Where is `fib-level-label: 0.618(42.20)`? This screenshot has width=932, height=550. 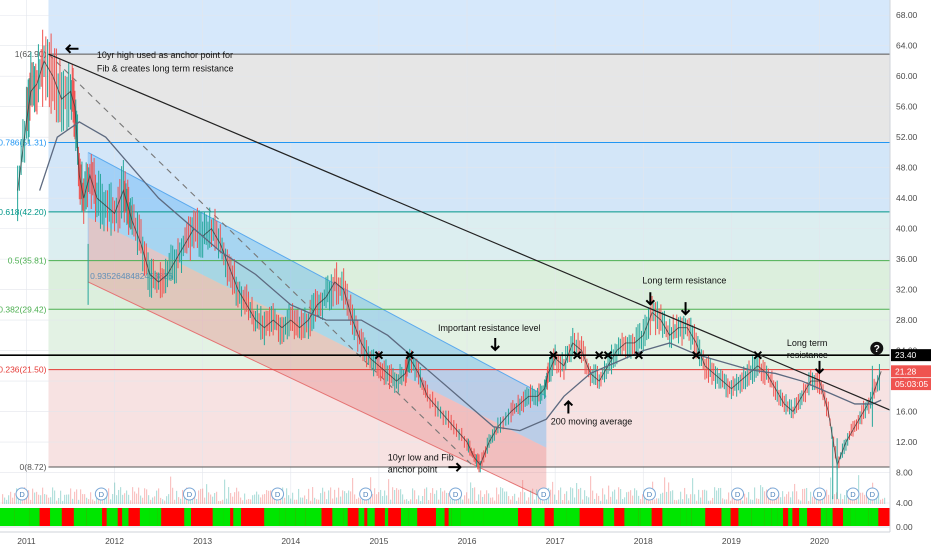
fib-level-label: 0.618(42.20) is located at coordinates (23, 212).